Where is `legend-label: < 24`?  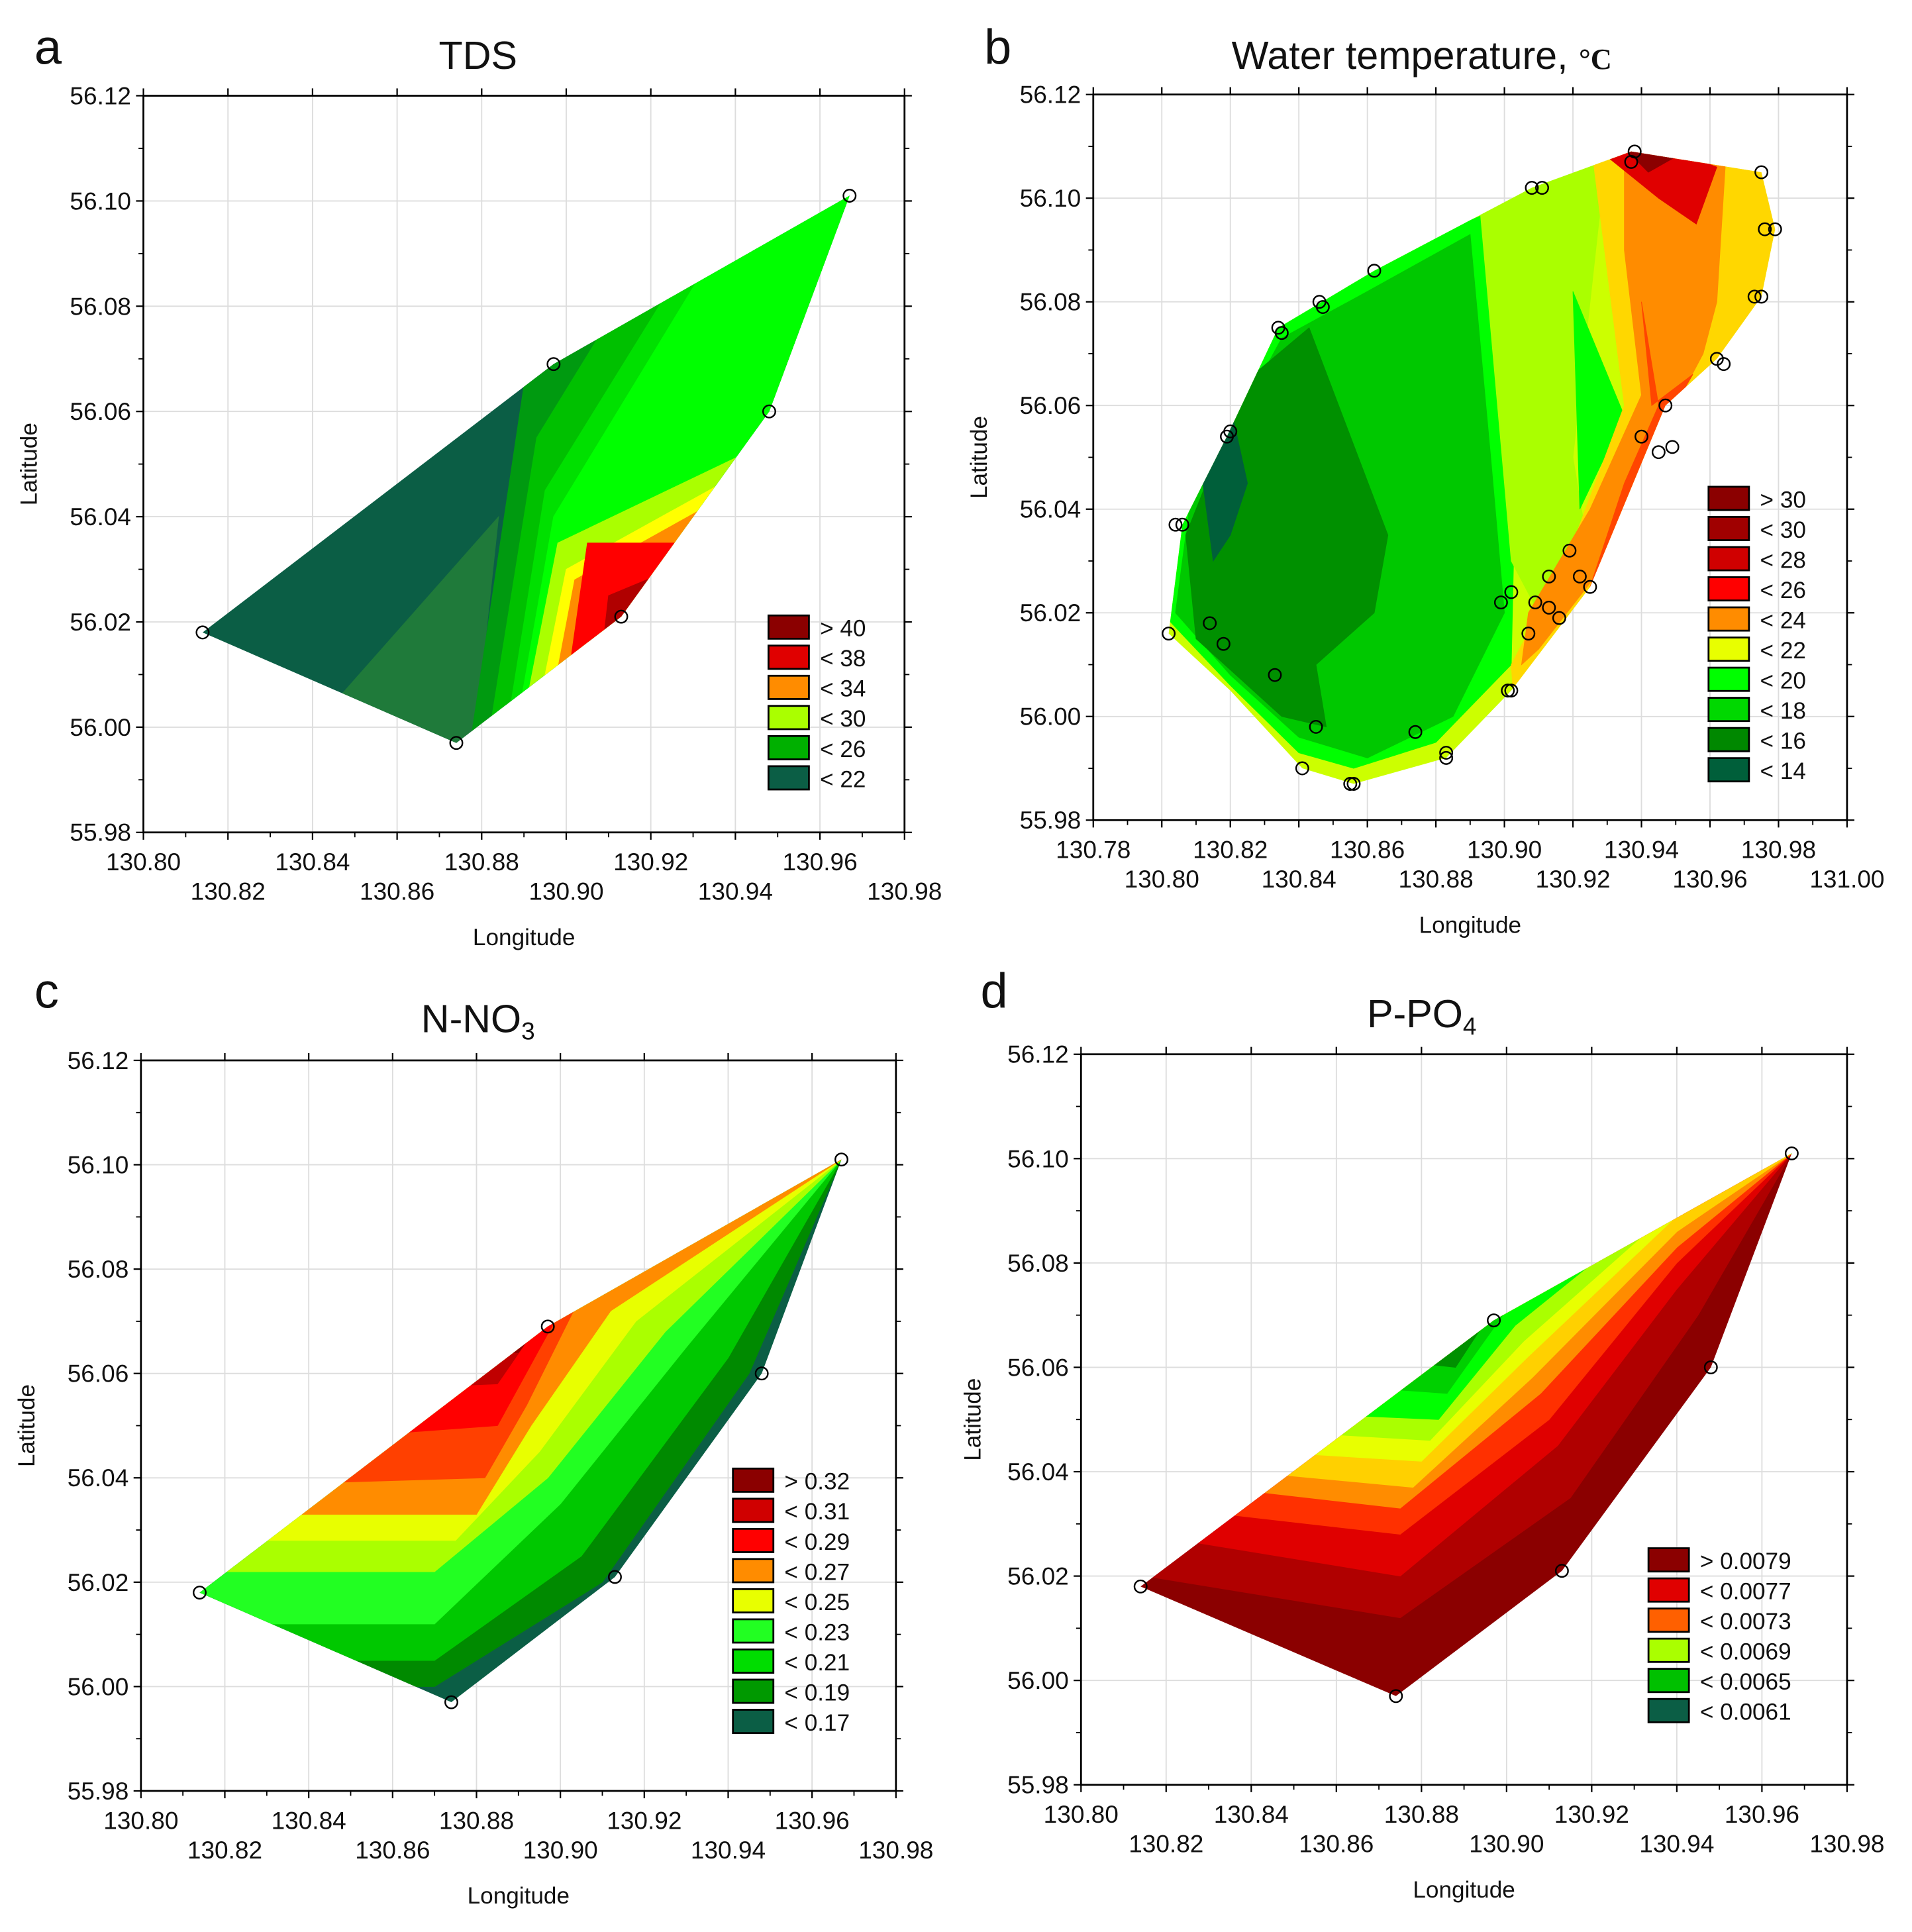
legend-label: < 24 is located at coordinates (1783, 620).